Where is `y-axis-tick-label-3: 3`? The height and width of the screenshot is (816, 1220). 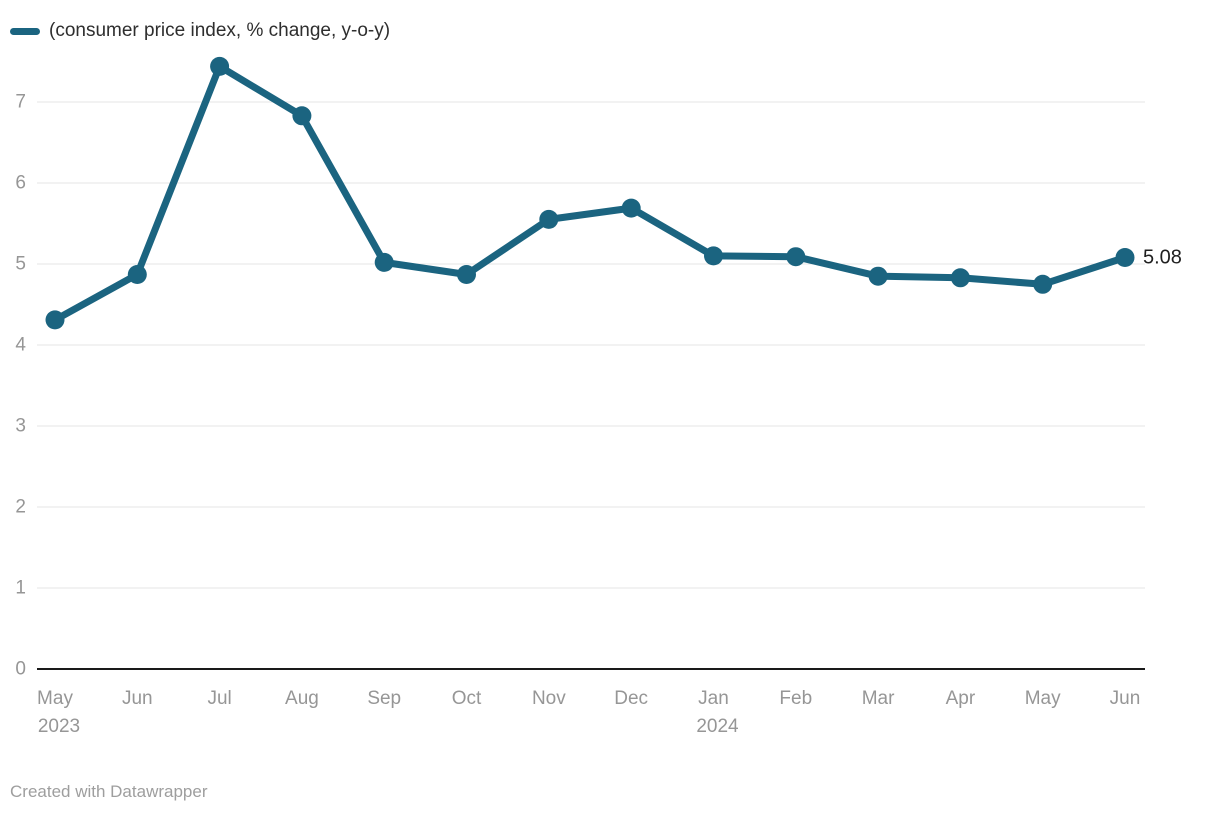 y-axis-tick-label-3: 3 is located at coordinates (20, 426).